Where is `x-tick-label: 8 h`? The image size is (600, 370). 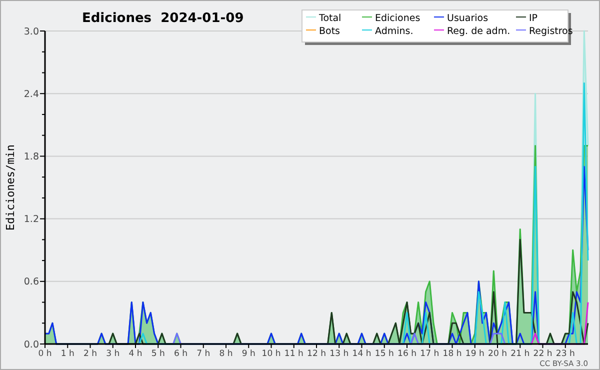
x-tick-label: 8 h is located at coordinates (226, 354).